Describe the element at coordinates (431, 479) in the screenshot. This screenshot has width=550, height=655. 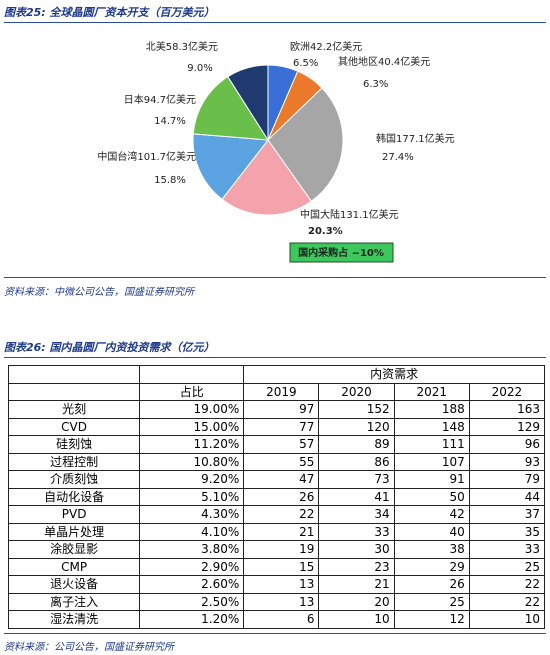
I see `cell: 91` at that location.